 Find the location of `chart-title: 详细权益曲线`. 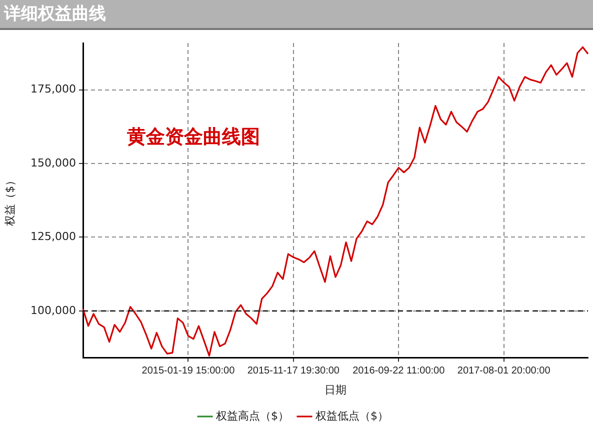

chart-title: 详细权益曲线 is located at coordinates (296, 15).